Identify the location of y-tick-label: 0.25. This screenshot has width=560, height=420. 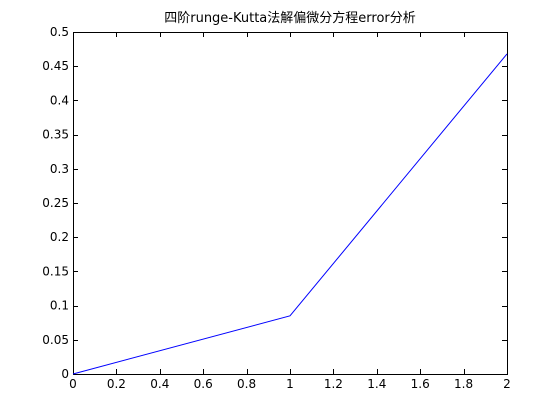
(55, 203).